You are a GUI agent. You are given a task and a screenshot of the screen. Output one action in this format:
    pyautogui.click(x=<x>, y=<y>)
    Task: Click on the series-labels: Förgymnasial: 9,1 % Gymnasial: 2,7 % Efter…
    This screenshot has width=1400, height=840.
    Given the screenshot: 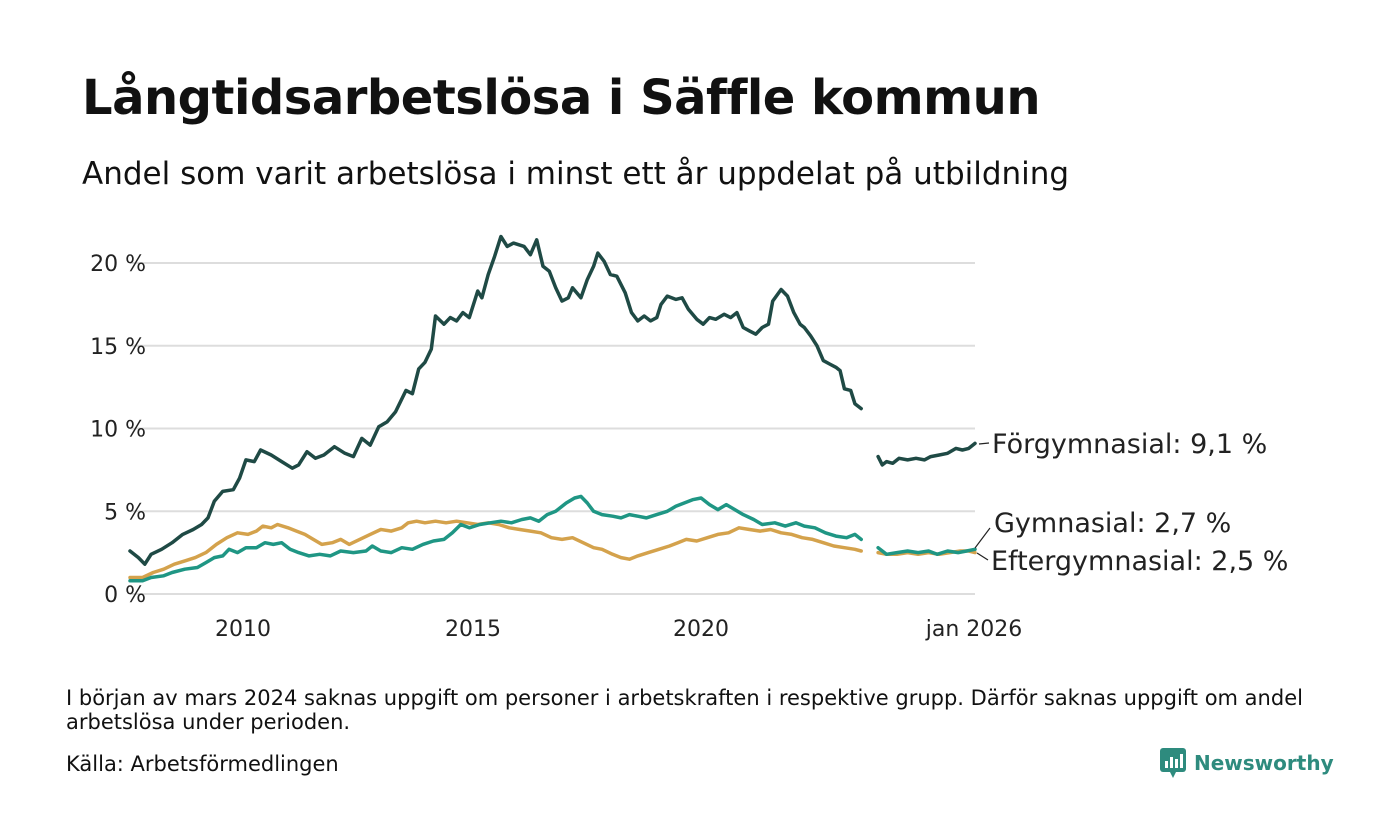 What is the action you would take?
    pyautogui.click(x=1131, y=503)
    